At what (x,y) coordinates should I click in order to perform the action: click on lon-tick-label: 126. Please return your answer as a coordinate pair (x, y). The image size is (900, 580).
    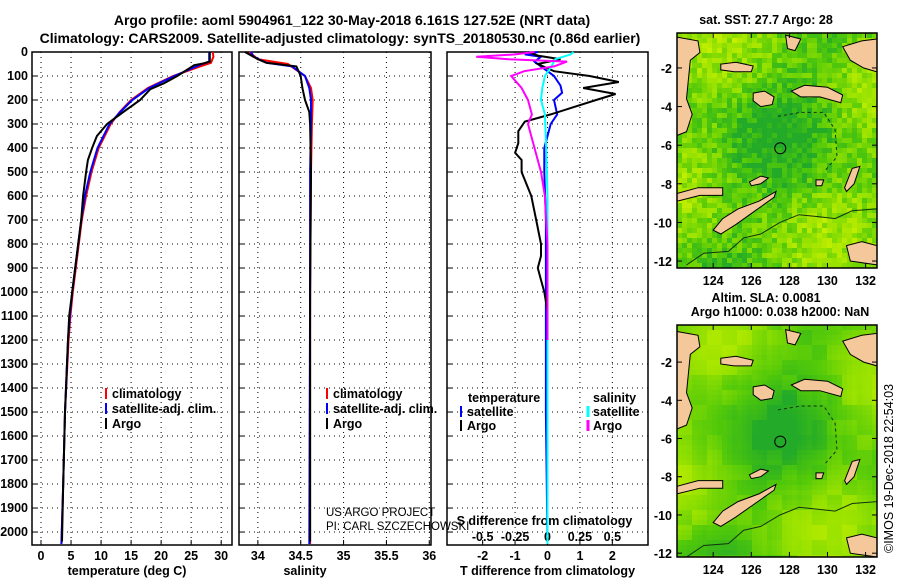
    Looking at the image, I should click on (751, 570).